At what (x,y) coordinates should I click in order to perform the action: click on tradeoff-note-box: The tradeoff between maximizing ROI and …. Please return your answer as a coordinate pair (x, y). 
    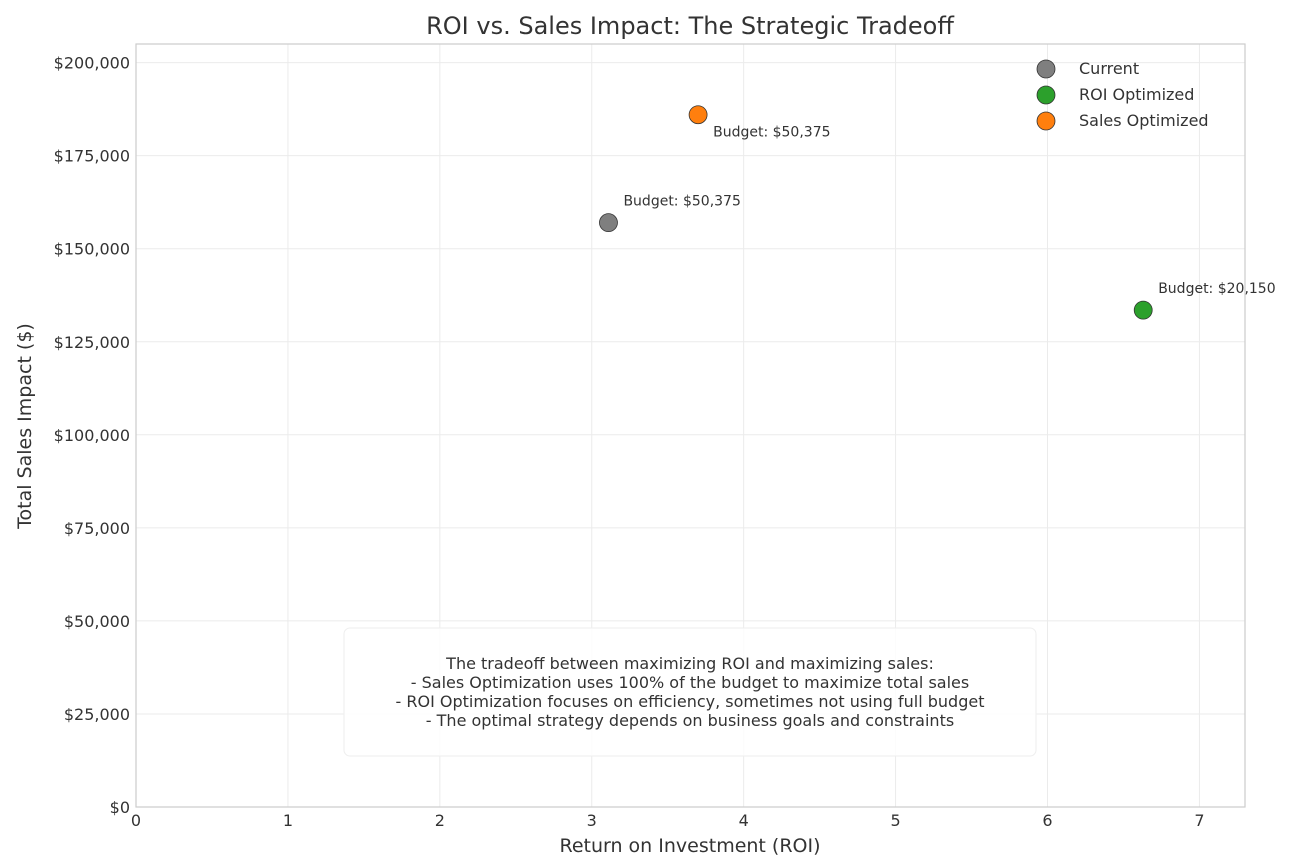
    Looking at the image, I should click on (690, 692).